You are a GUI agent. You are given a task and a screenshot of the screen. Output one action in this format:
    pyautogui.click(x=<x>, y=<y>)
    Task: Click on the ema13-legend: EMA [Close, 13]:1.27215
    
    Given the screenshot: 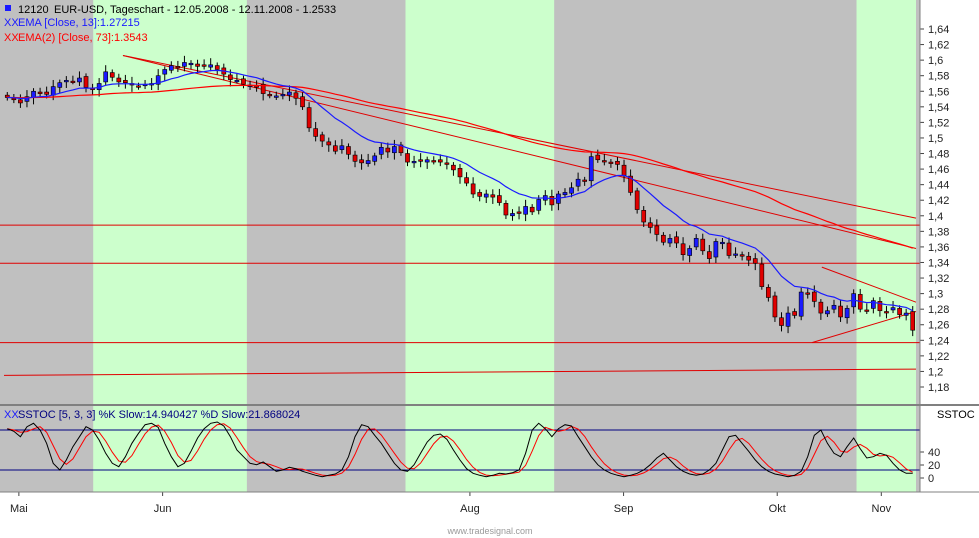 What is the action you would take?
    pyautogui.click(x=79, y=23)
    